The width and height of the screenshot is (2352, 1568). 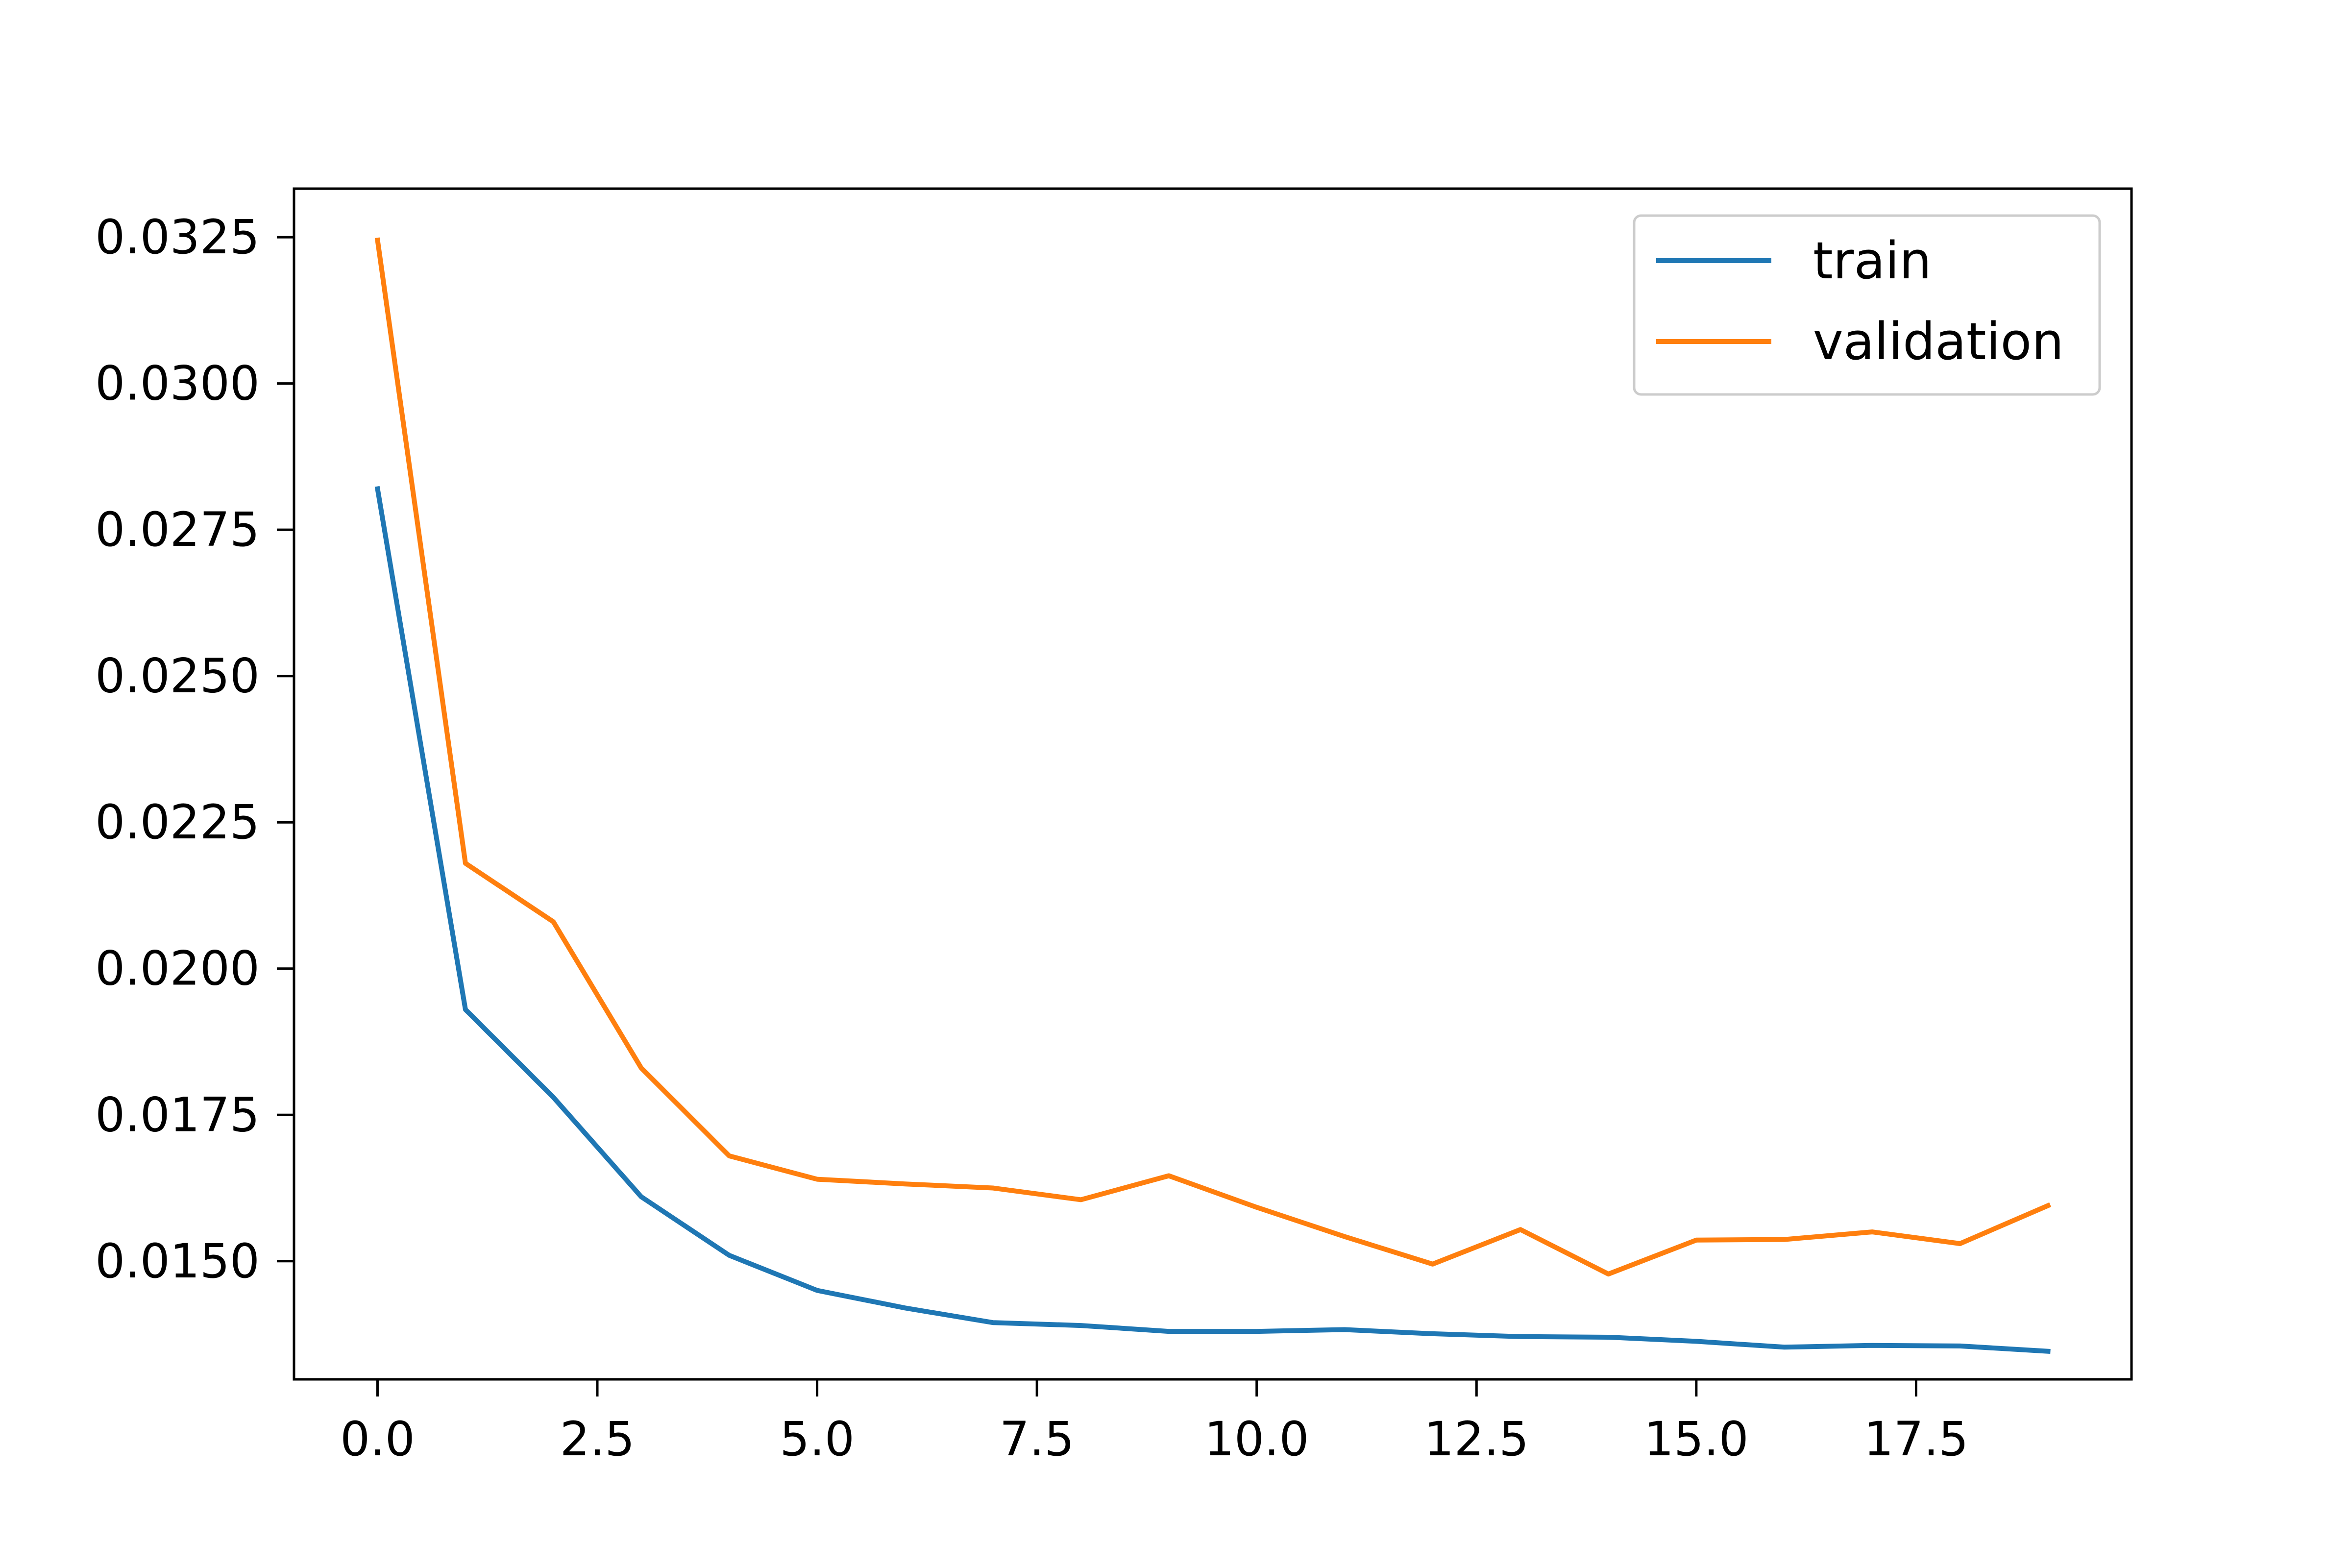 I want to click on y-tick-label: 0.0275, so click(x=177, y=529).